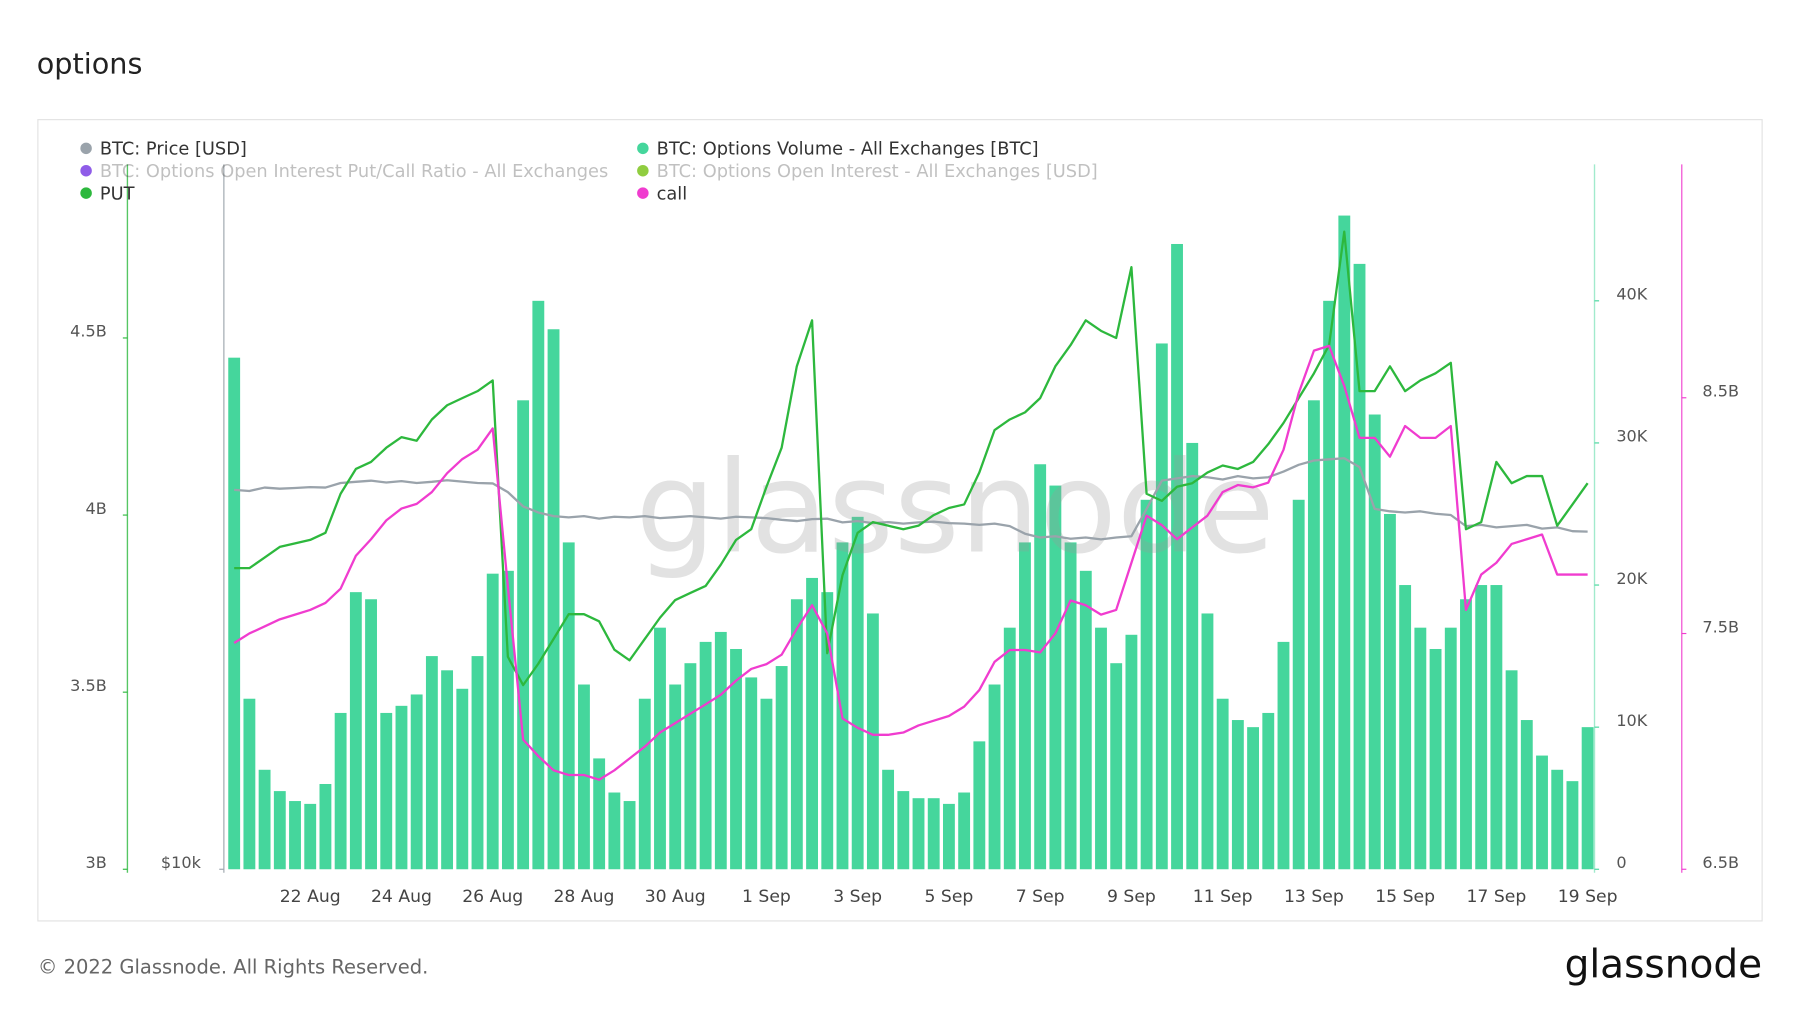 This screenshot has height=1013, width=1800. What do you see at coordinates (954, 507) in the screenshot?
I see `watermark: glassnode` at bounding box center [954, 507].